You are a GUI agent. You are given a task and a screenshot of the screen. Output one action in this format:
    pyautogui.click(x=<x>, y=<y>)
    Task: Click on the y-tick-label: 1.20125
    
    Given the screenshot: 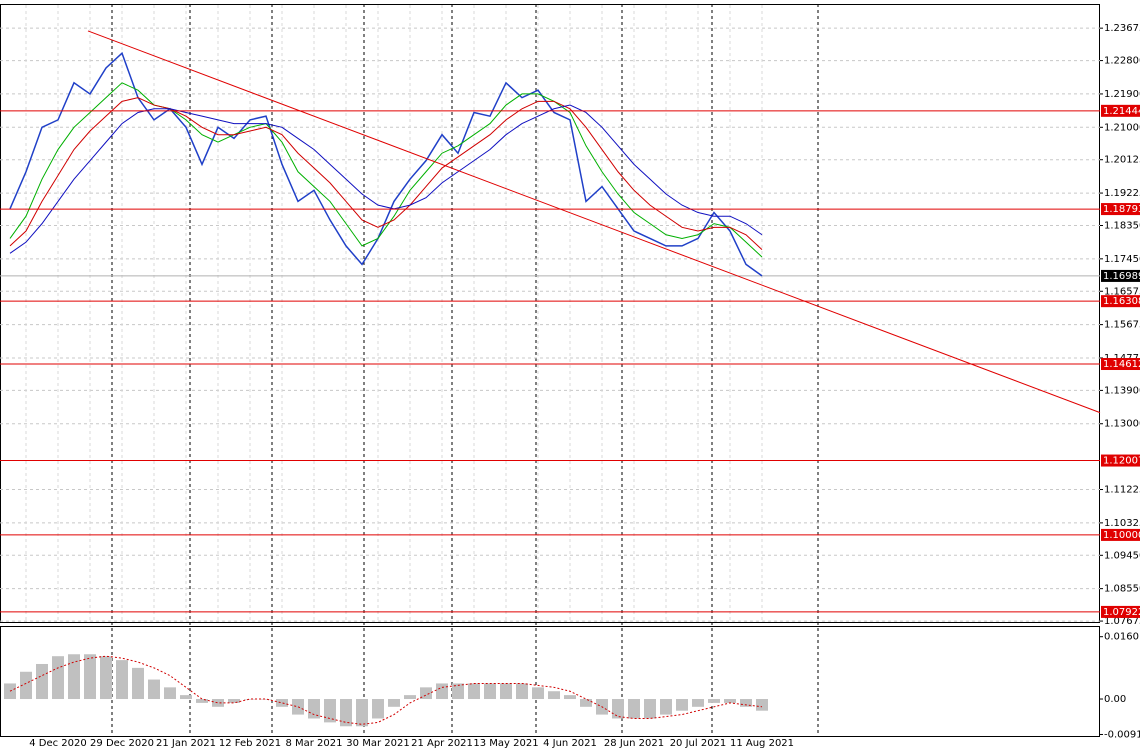 What is the action you would take?
    pyautogui.click(x=1122, y=160)
    